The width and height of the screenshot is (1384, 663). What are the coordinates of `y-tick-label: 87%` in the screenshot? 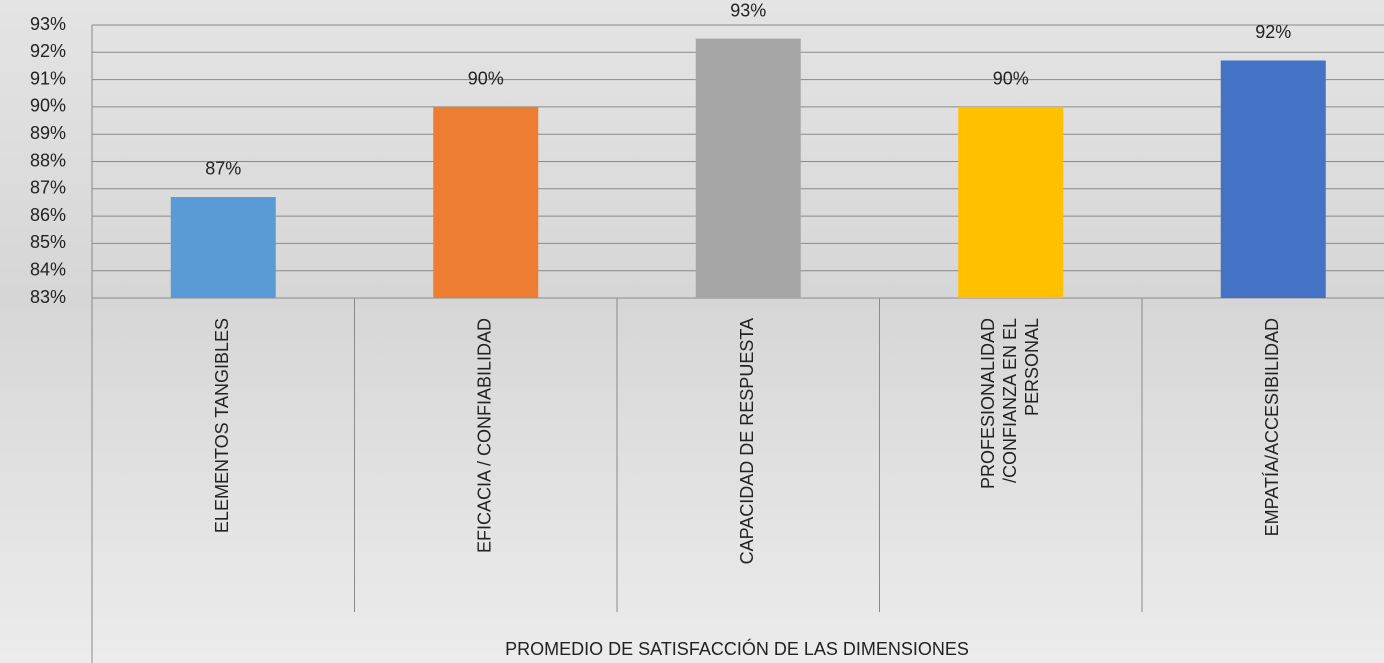 It's located at (48, 188).